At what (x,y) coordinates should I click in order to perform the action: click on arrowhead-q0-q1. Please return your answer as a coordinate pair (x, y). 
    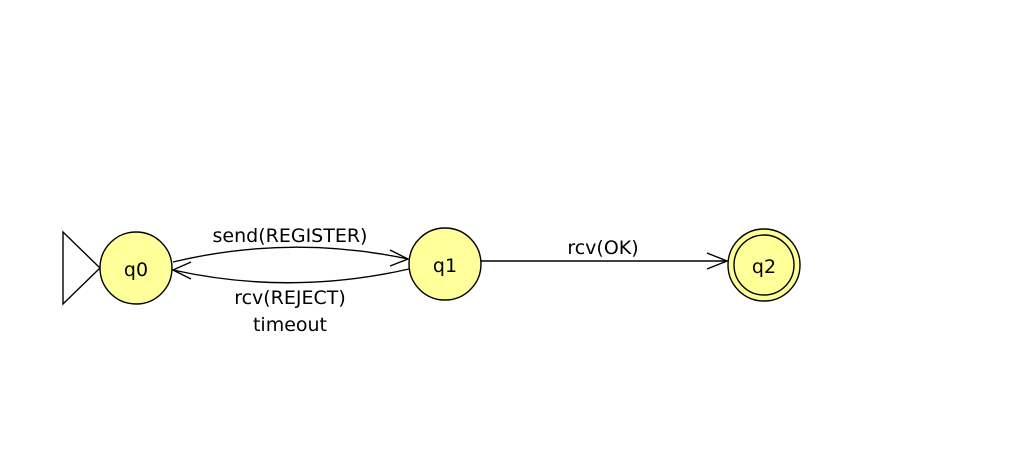
    Looking at the image, I should click on (399, 258).